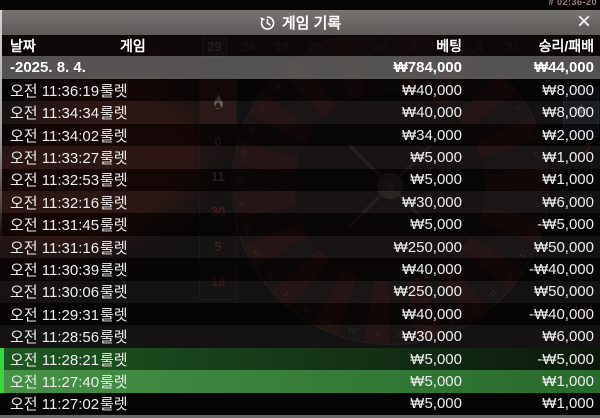 This screenshot has width=600, height=418. Describe the element at coordinates (55, 360) in the screenshot. I see `row-time: 오전 11:28:21` at that location.